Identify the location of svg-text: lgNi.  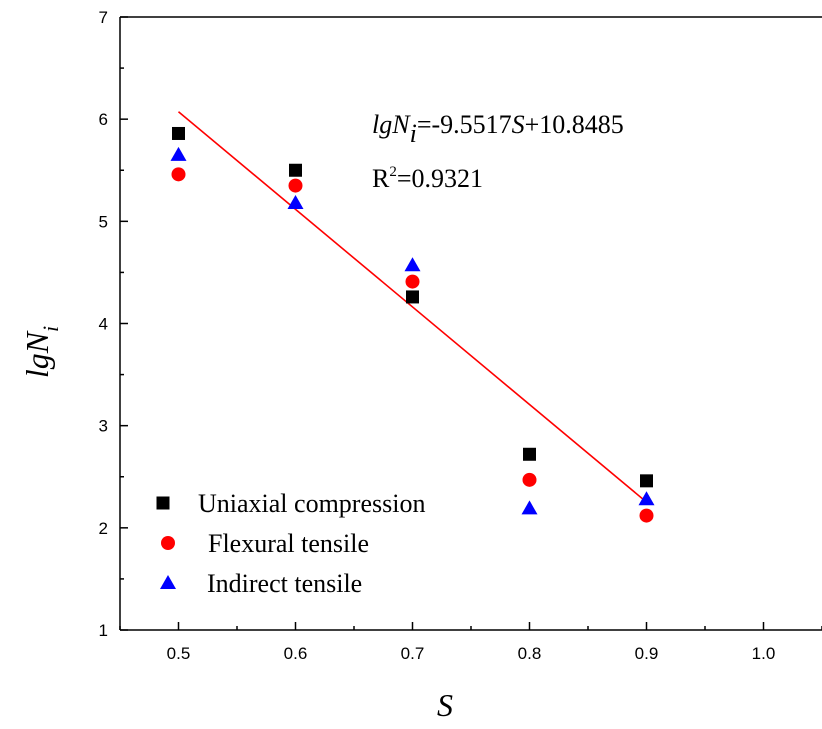
(41, 352).